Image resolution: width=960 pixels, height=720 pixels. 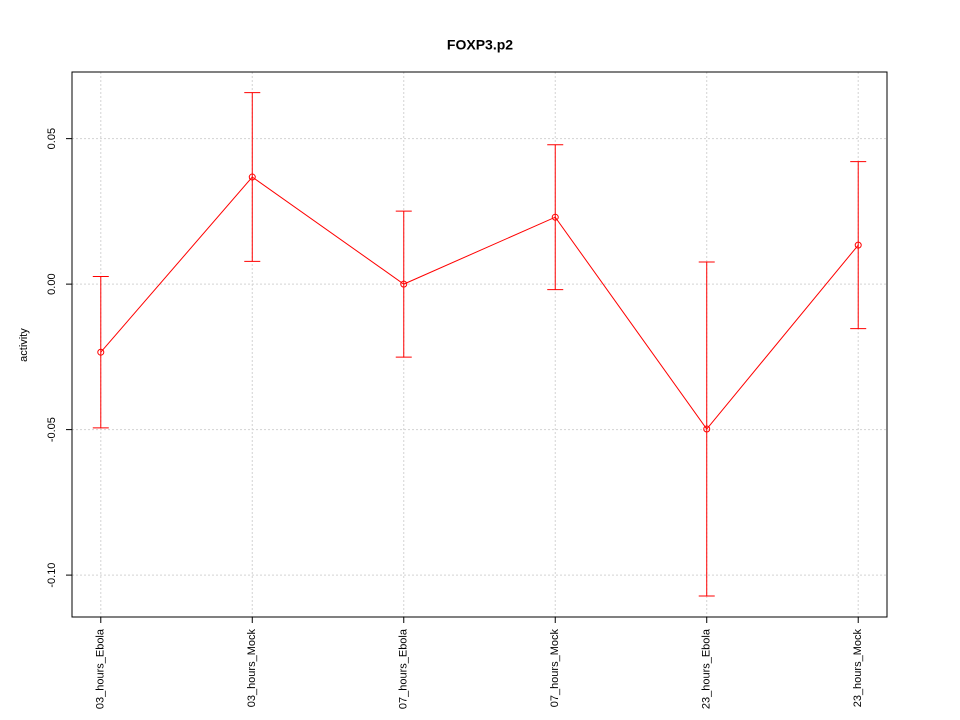 I want to click on y-tick-label: 0.00, so click(x=52, y=283).